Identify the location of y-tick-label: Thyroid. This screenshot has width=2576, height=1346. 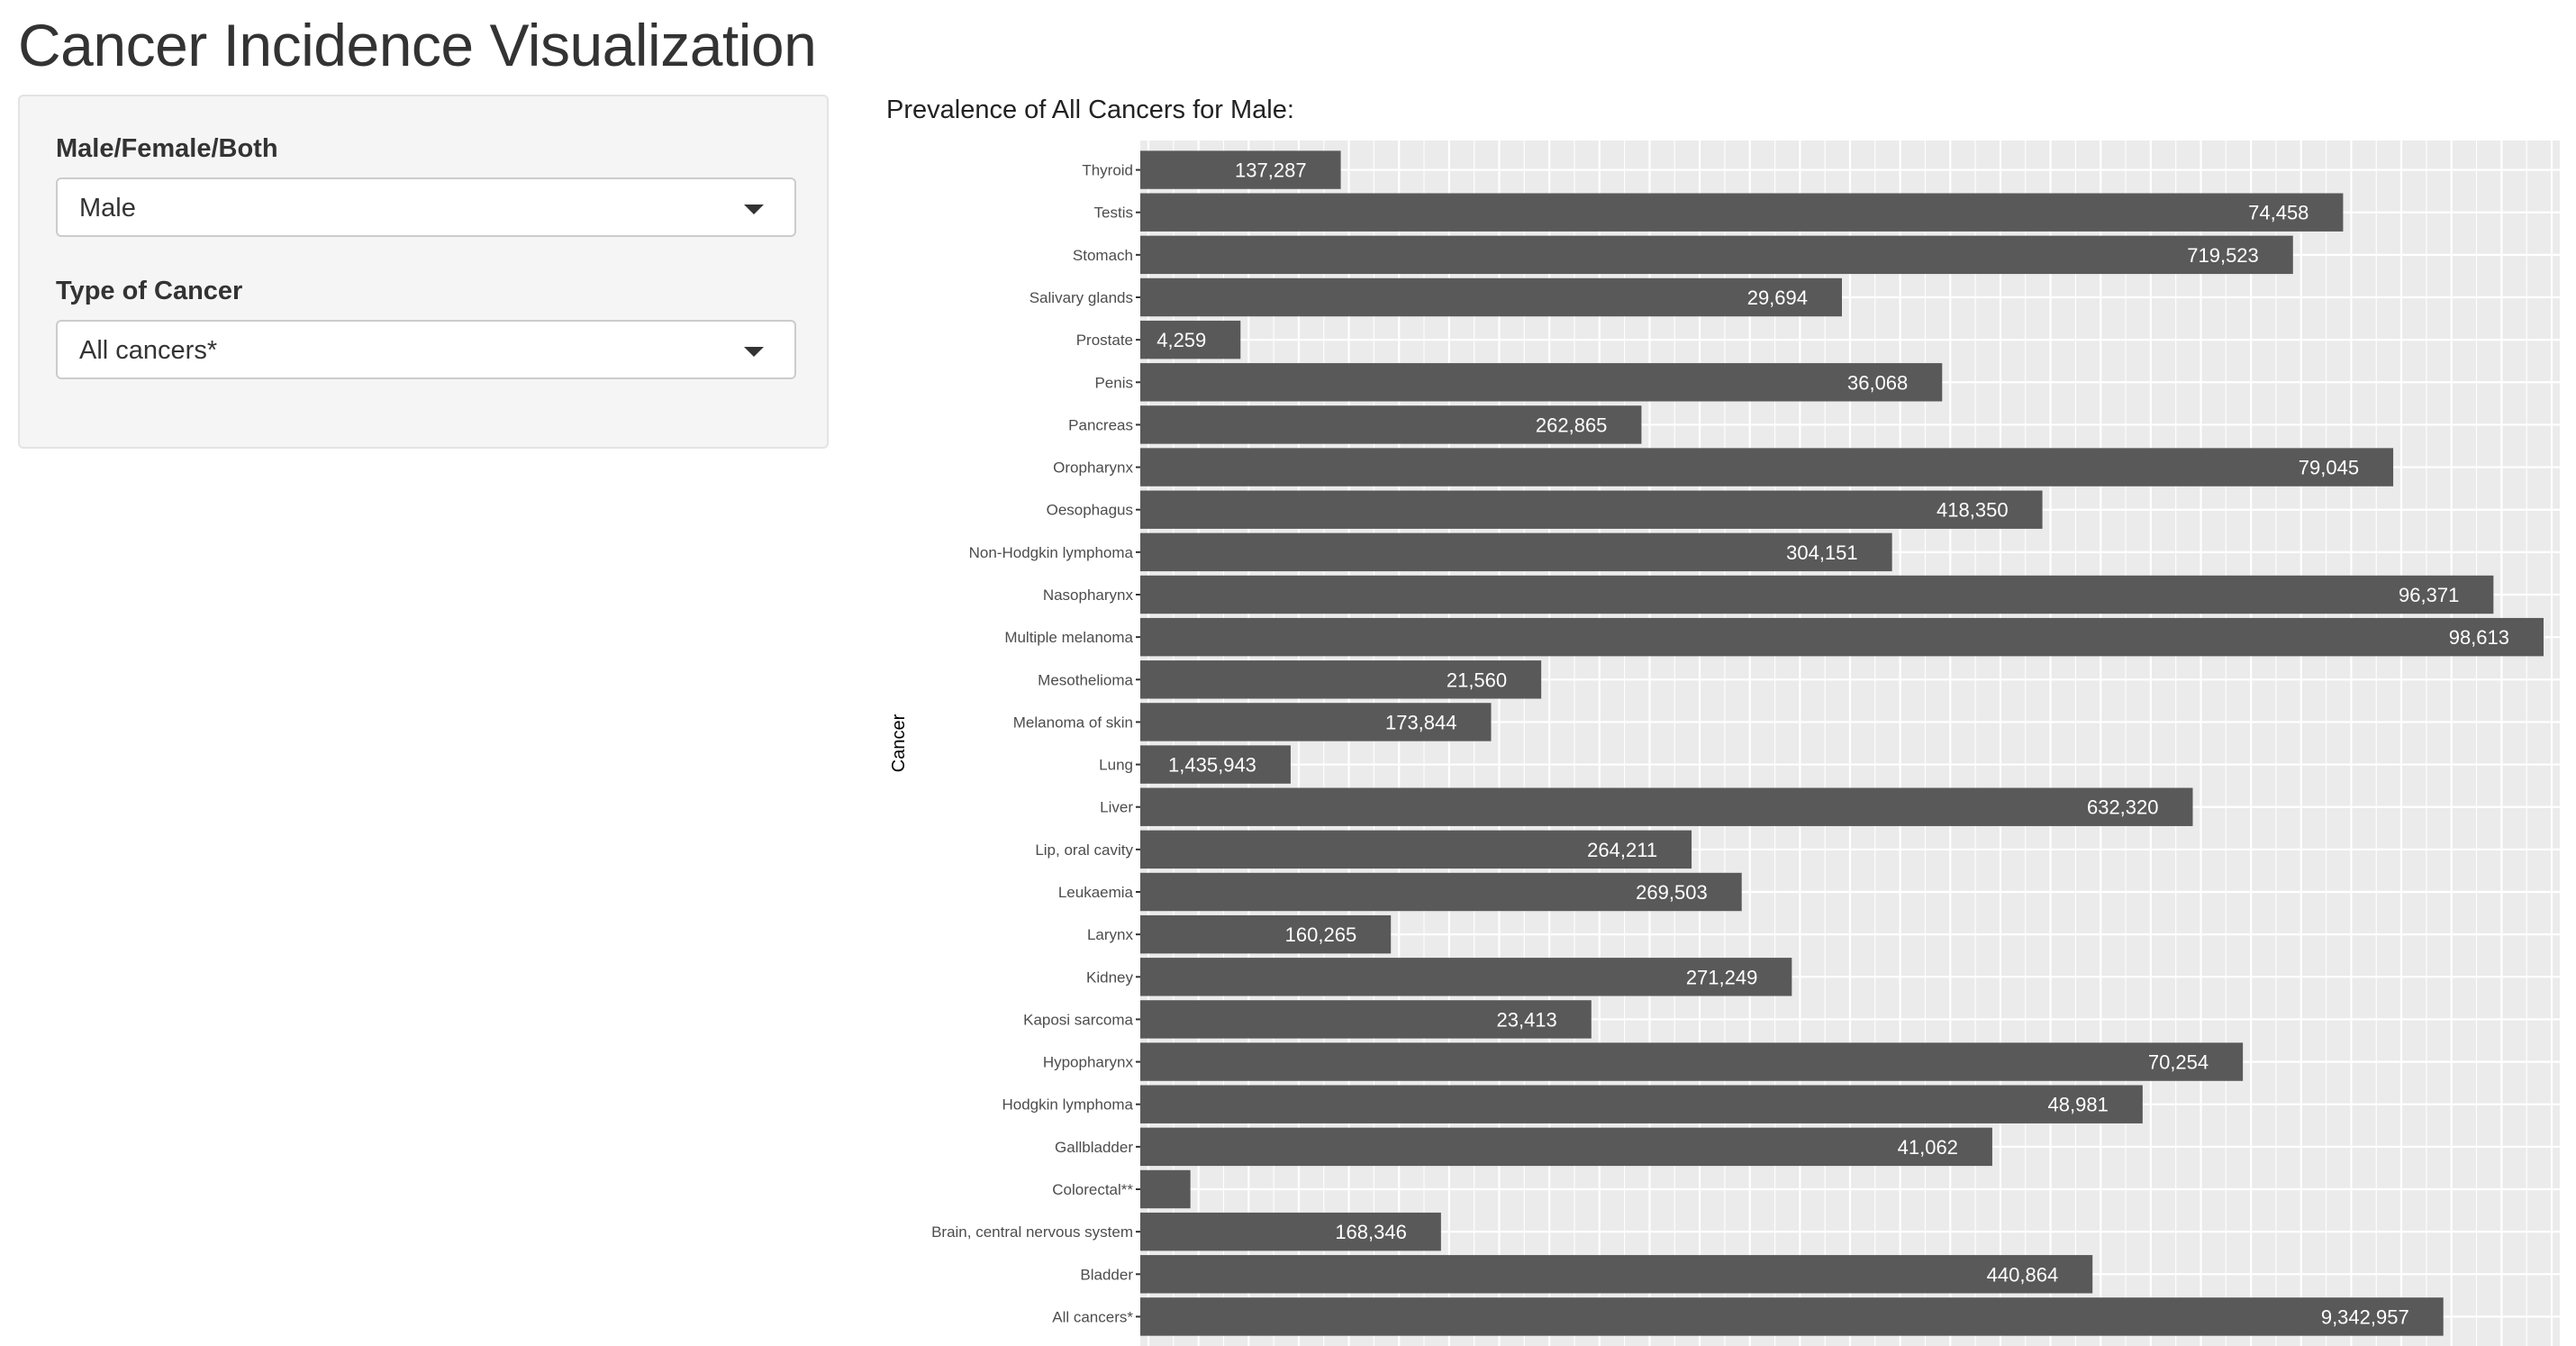
(1107, 171).